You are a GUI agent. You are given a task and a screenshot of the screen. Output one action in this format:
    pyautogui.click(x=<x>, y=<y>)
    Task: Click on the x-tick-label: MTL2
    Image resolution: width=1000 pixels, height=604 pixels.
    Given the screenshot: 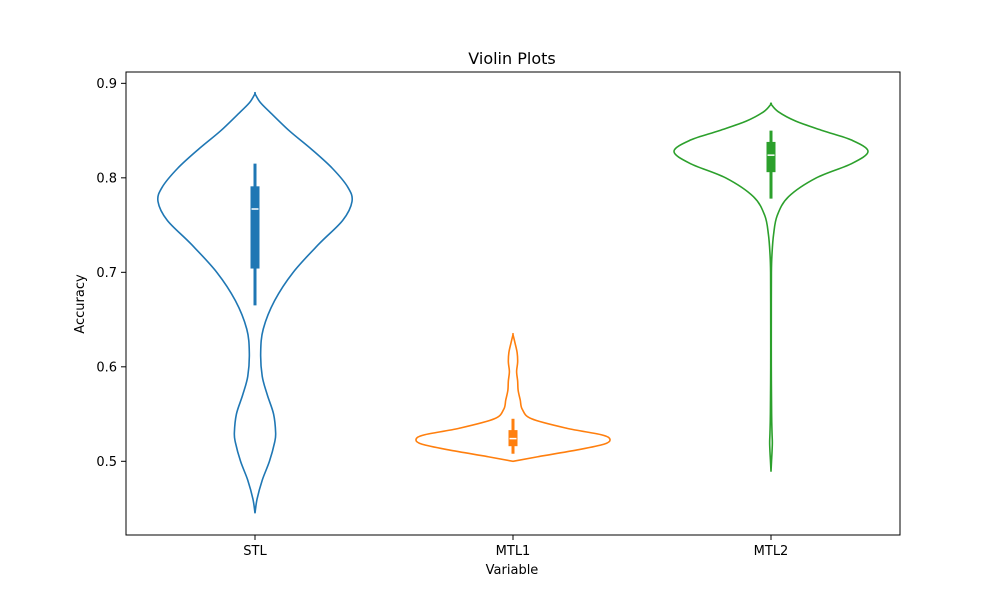 What is the action you would take?
    pyautogui.click(x=771, y=551)
    